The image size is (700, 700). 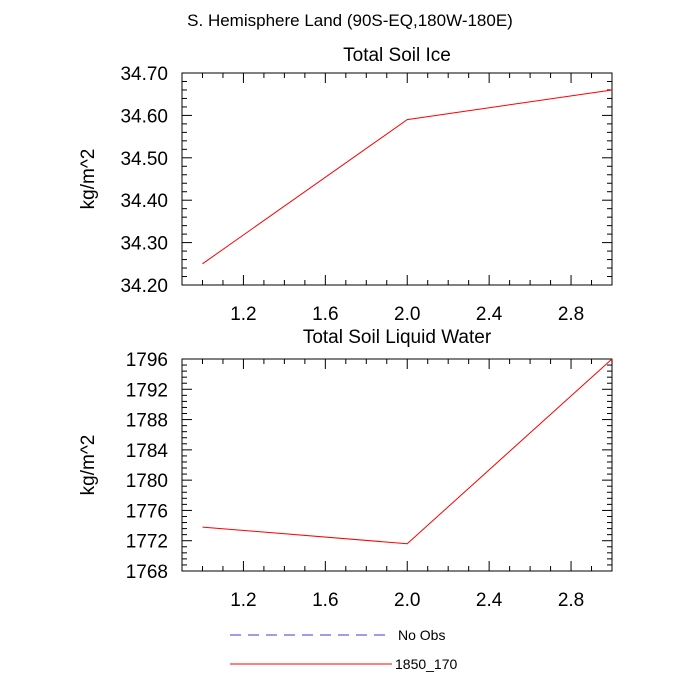 I want to click on y-tick-label: 34.40, so click(x=144, y=201).